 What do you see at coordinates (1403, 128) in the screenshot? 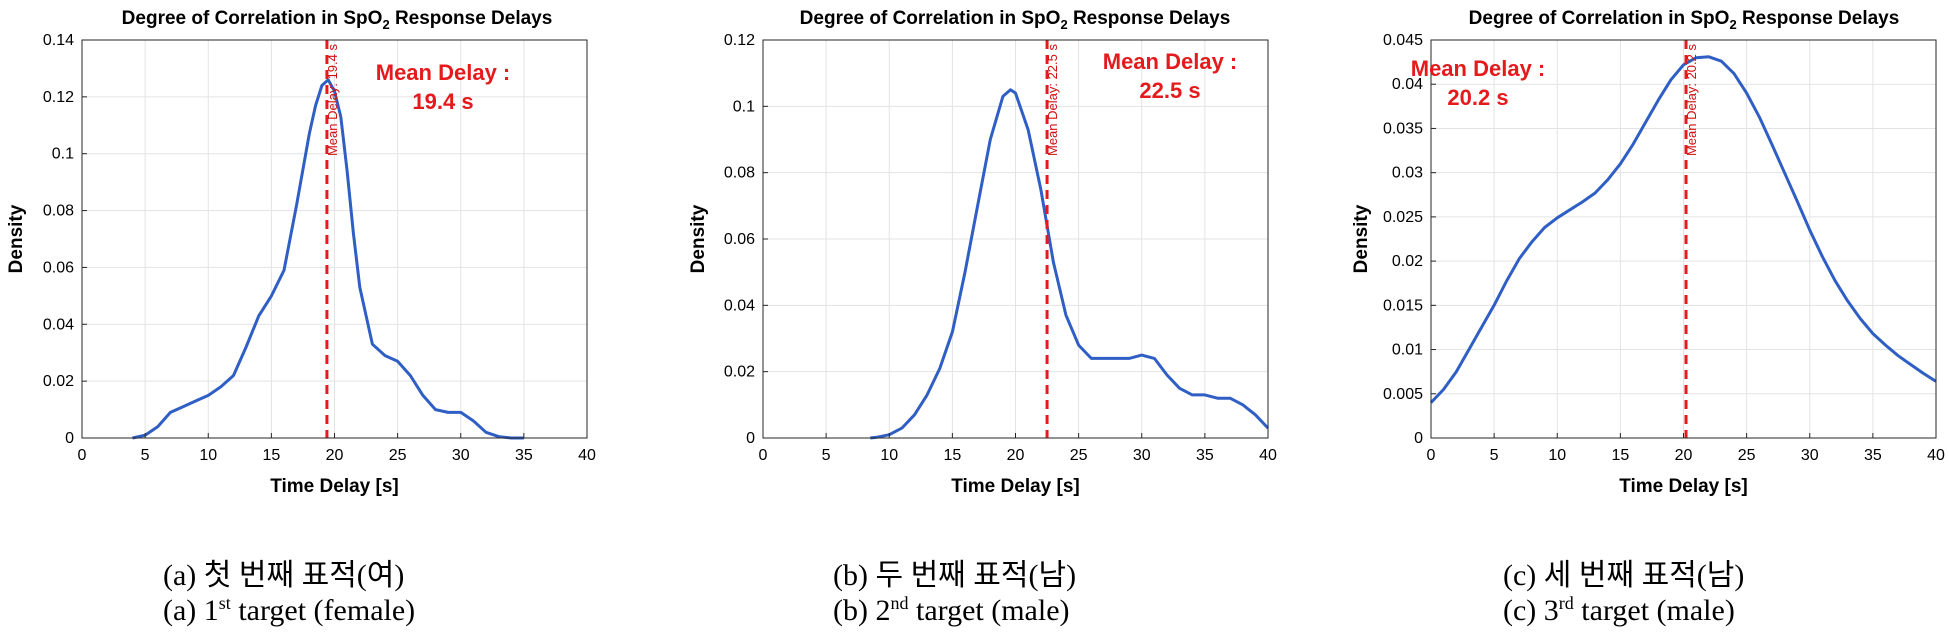
I see `y-tick-label: 0.035` at bounding box center [1403, 128].